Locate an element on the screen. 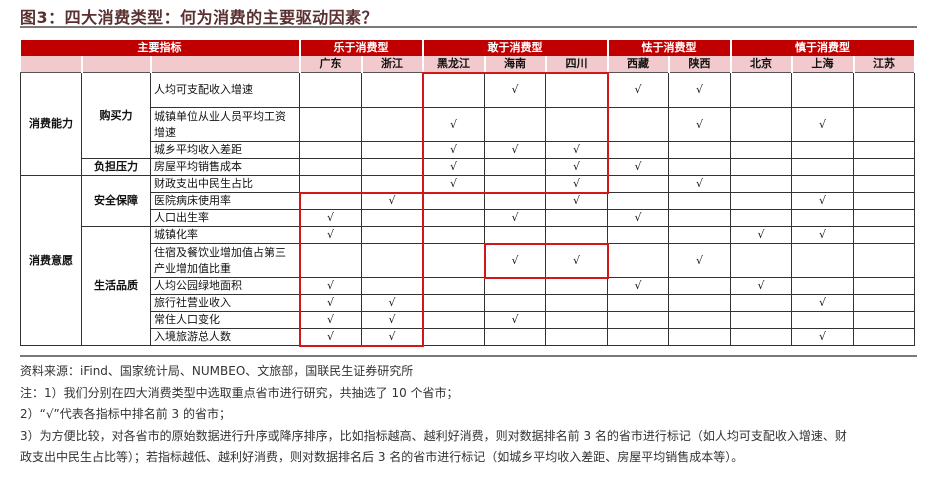  header-row-cities: 广东 浙江 黑龙江 海南 四川 西藏 陕西 北京 上海 江苏 is located at coordinates (468, 64).